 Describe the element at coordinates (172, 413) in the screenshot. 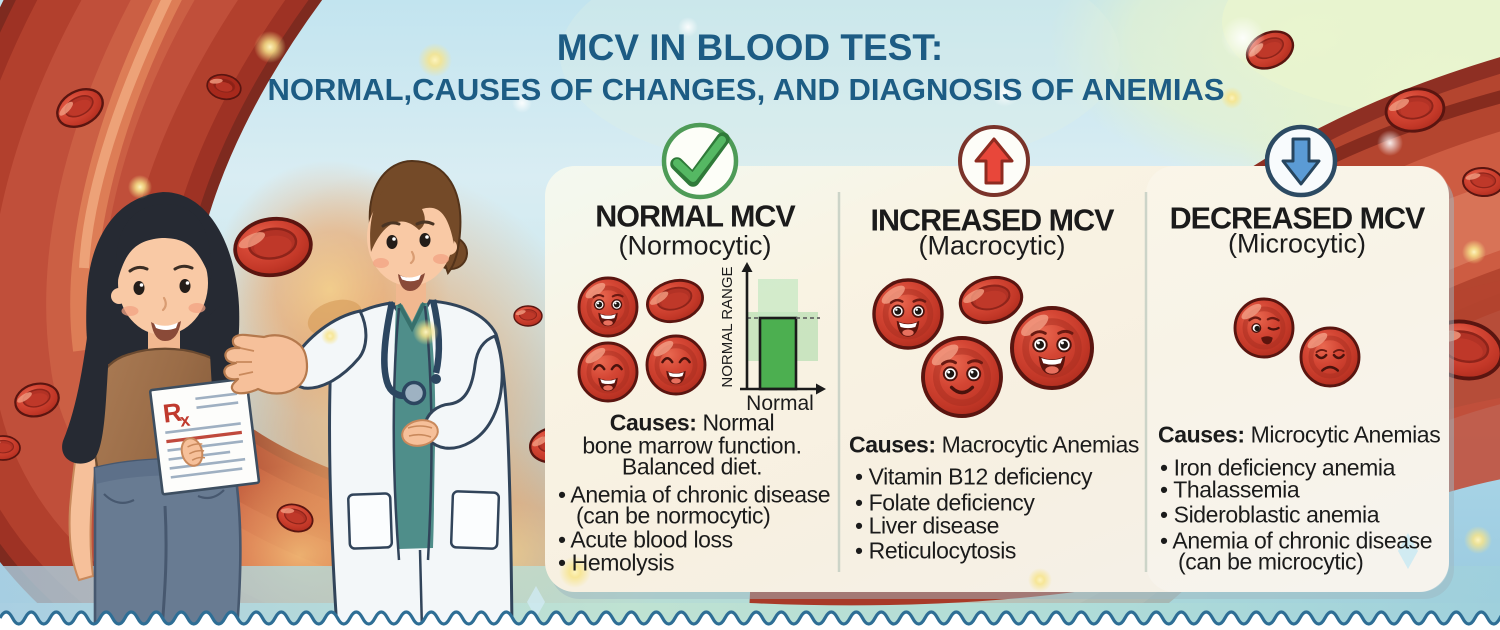

I see `svg-text: R` at that location.